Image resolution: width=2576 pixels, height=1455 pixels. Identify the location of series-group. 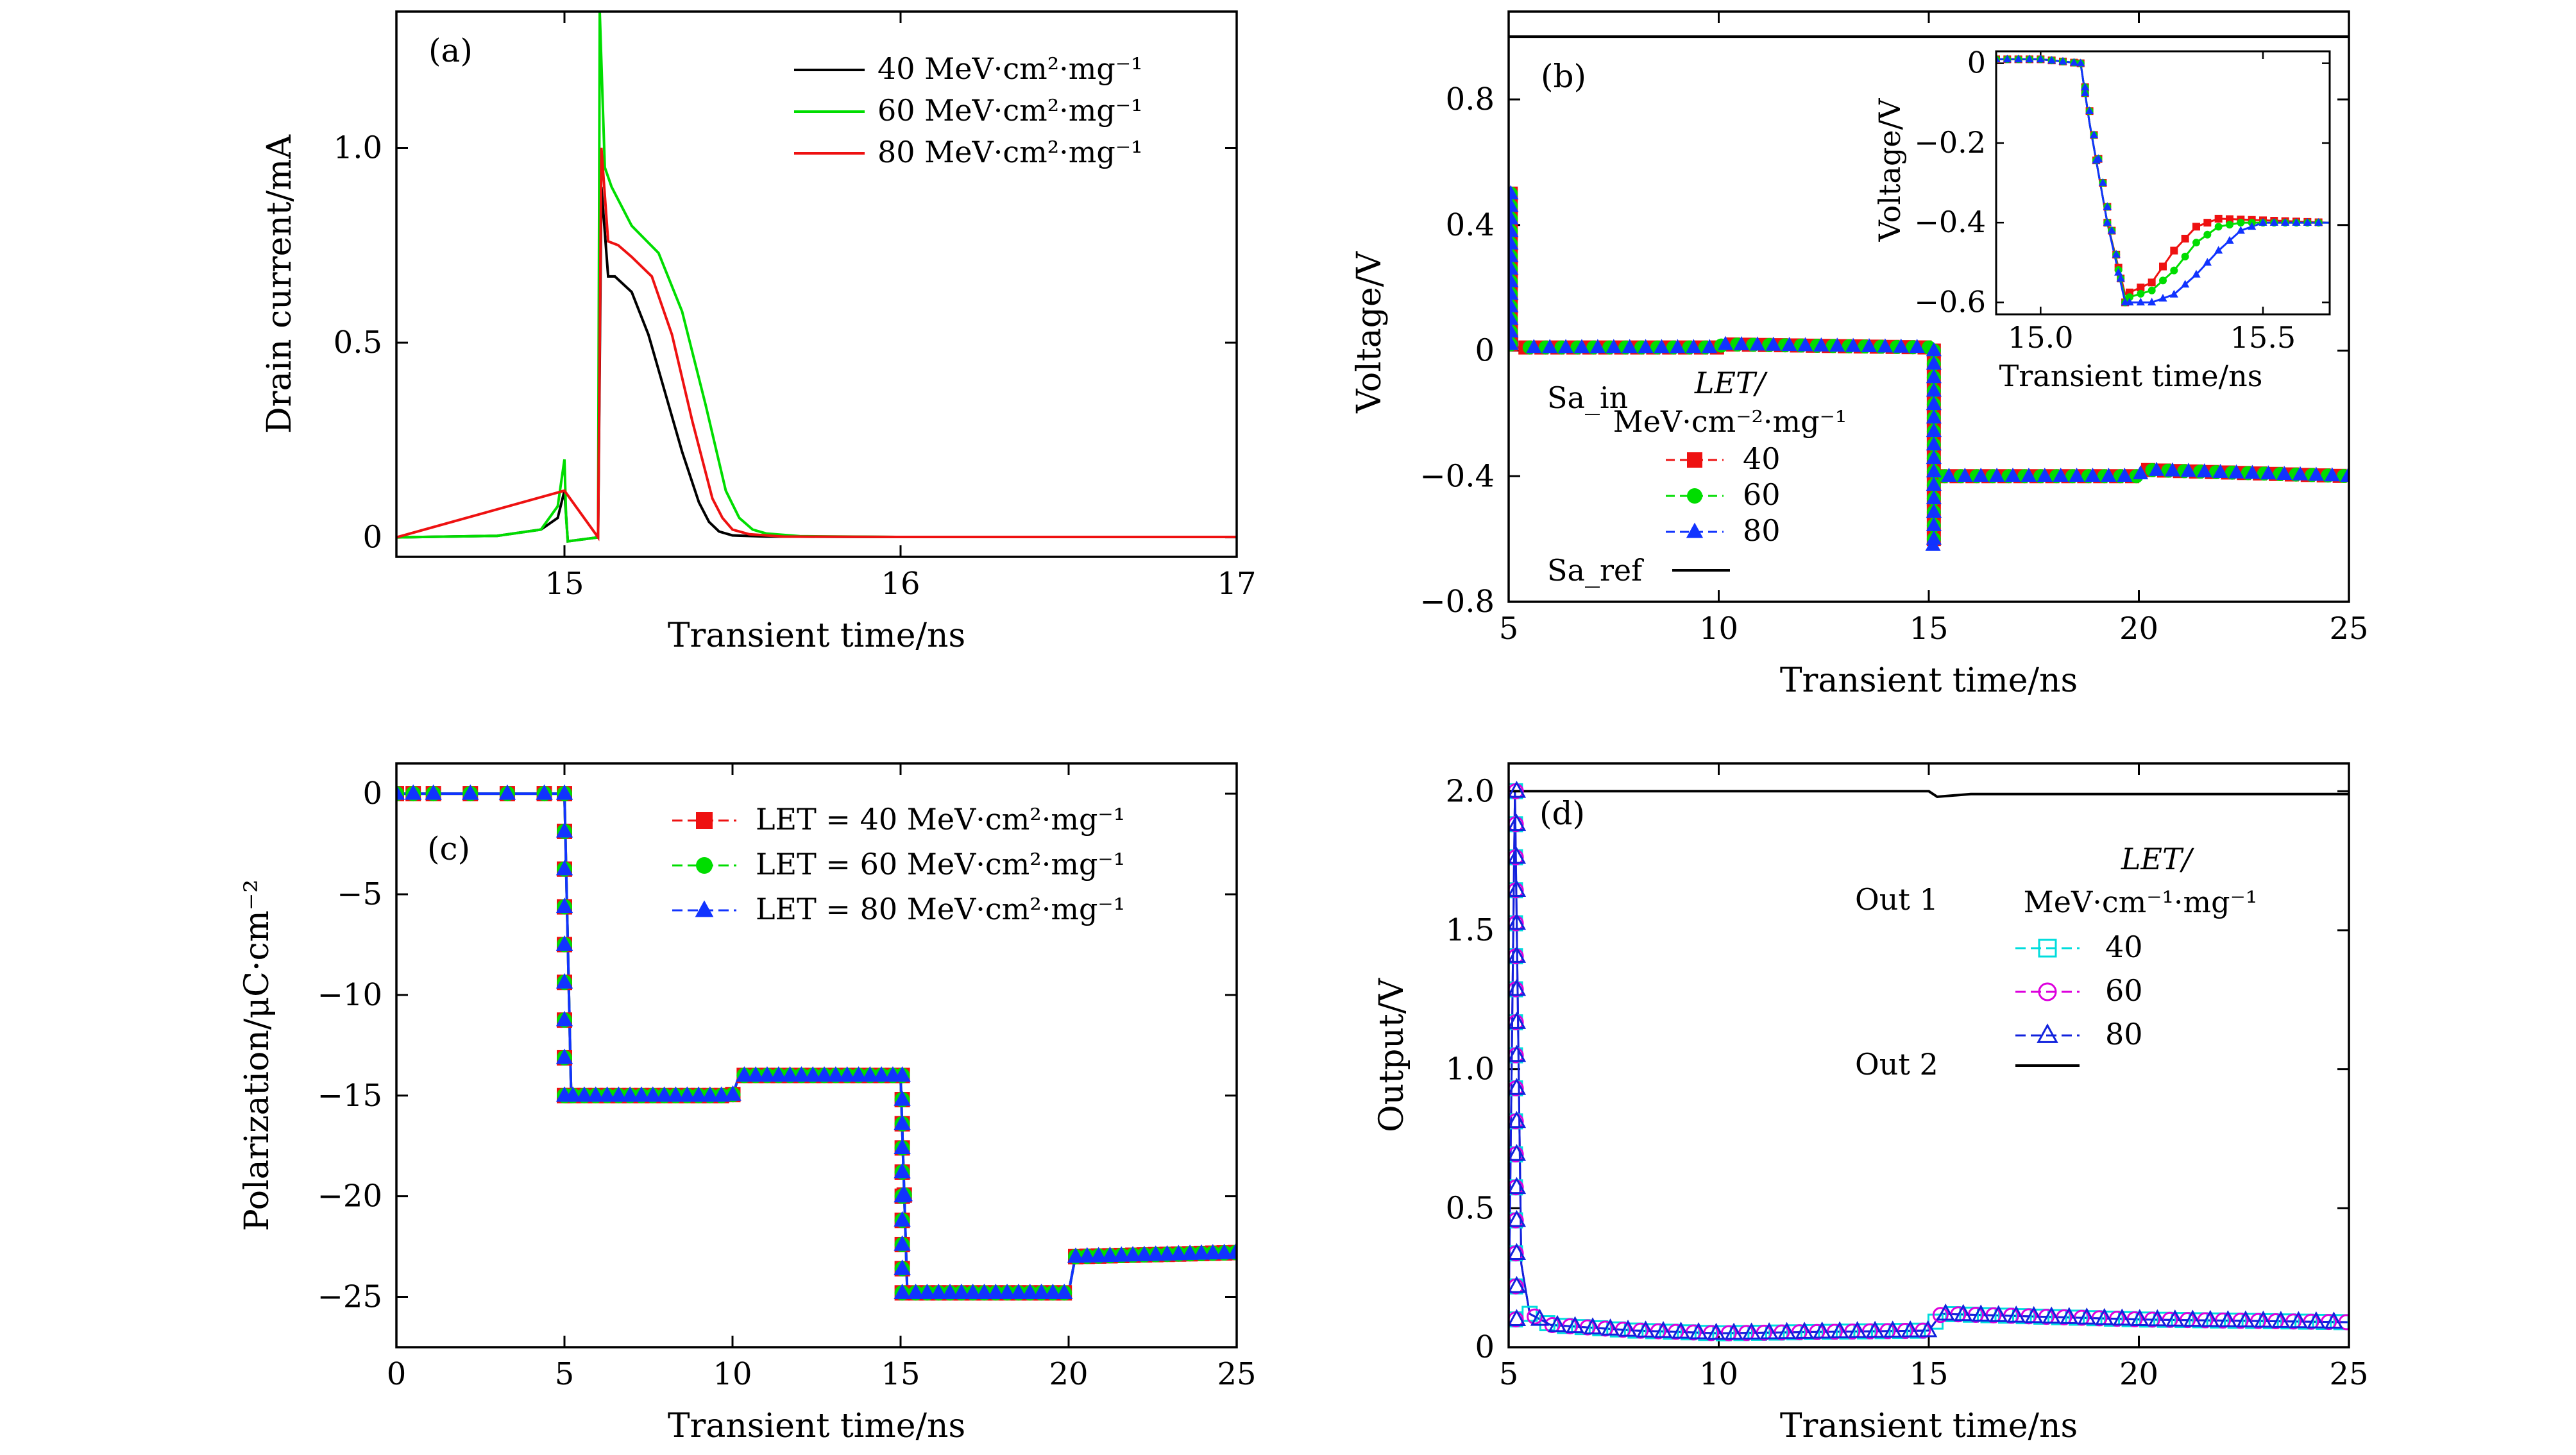
(1929, 1062).